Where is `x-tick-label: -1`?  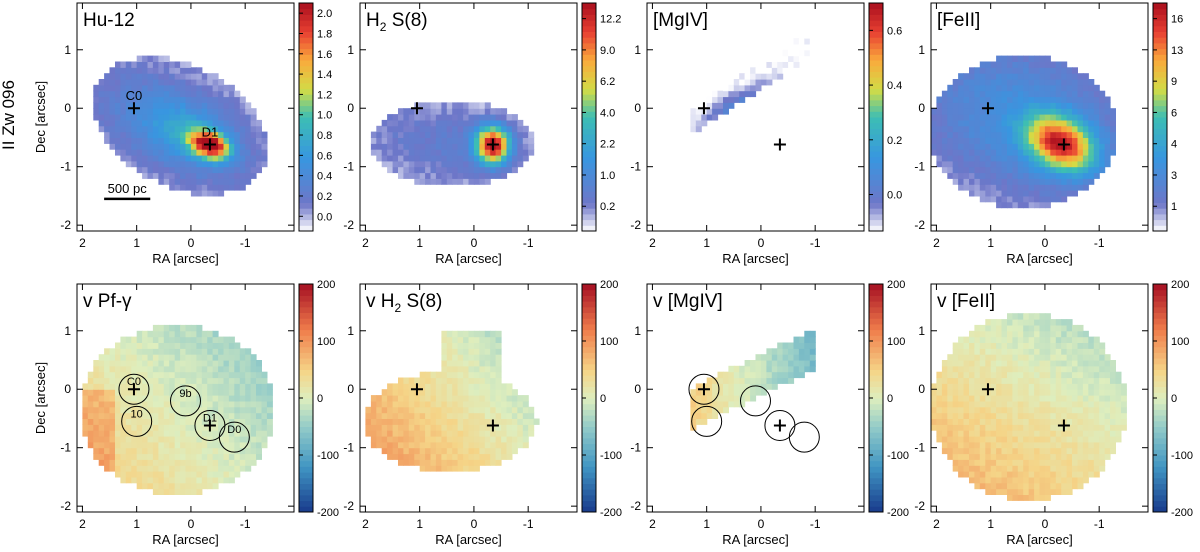
x-tick-label: -1 is located at coordinates (245, 243).